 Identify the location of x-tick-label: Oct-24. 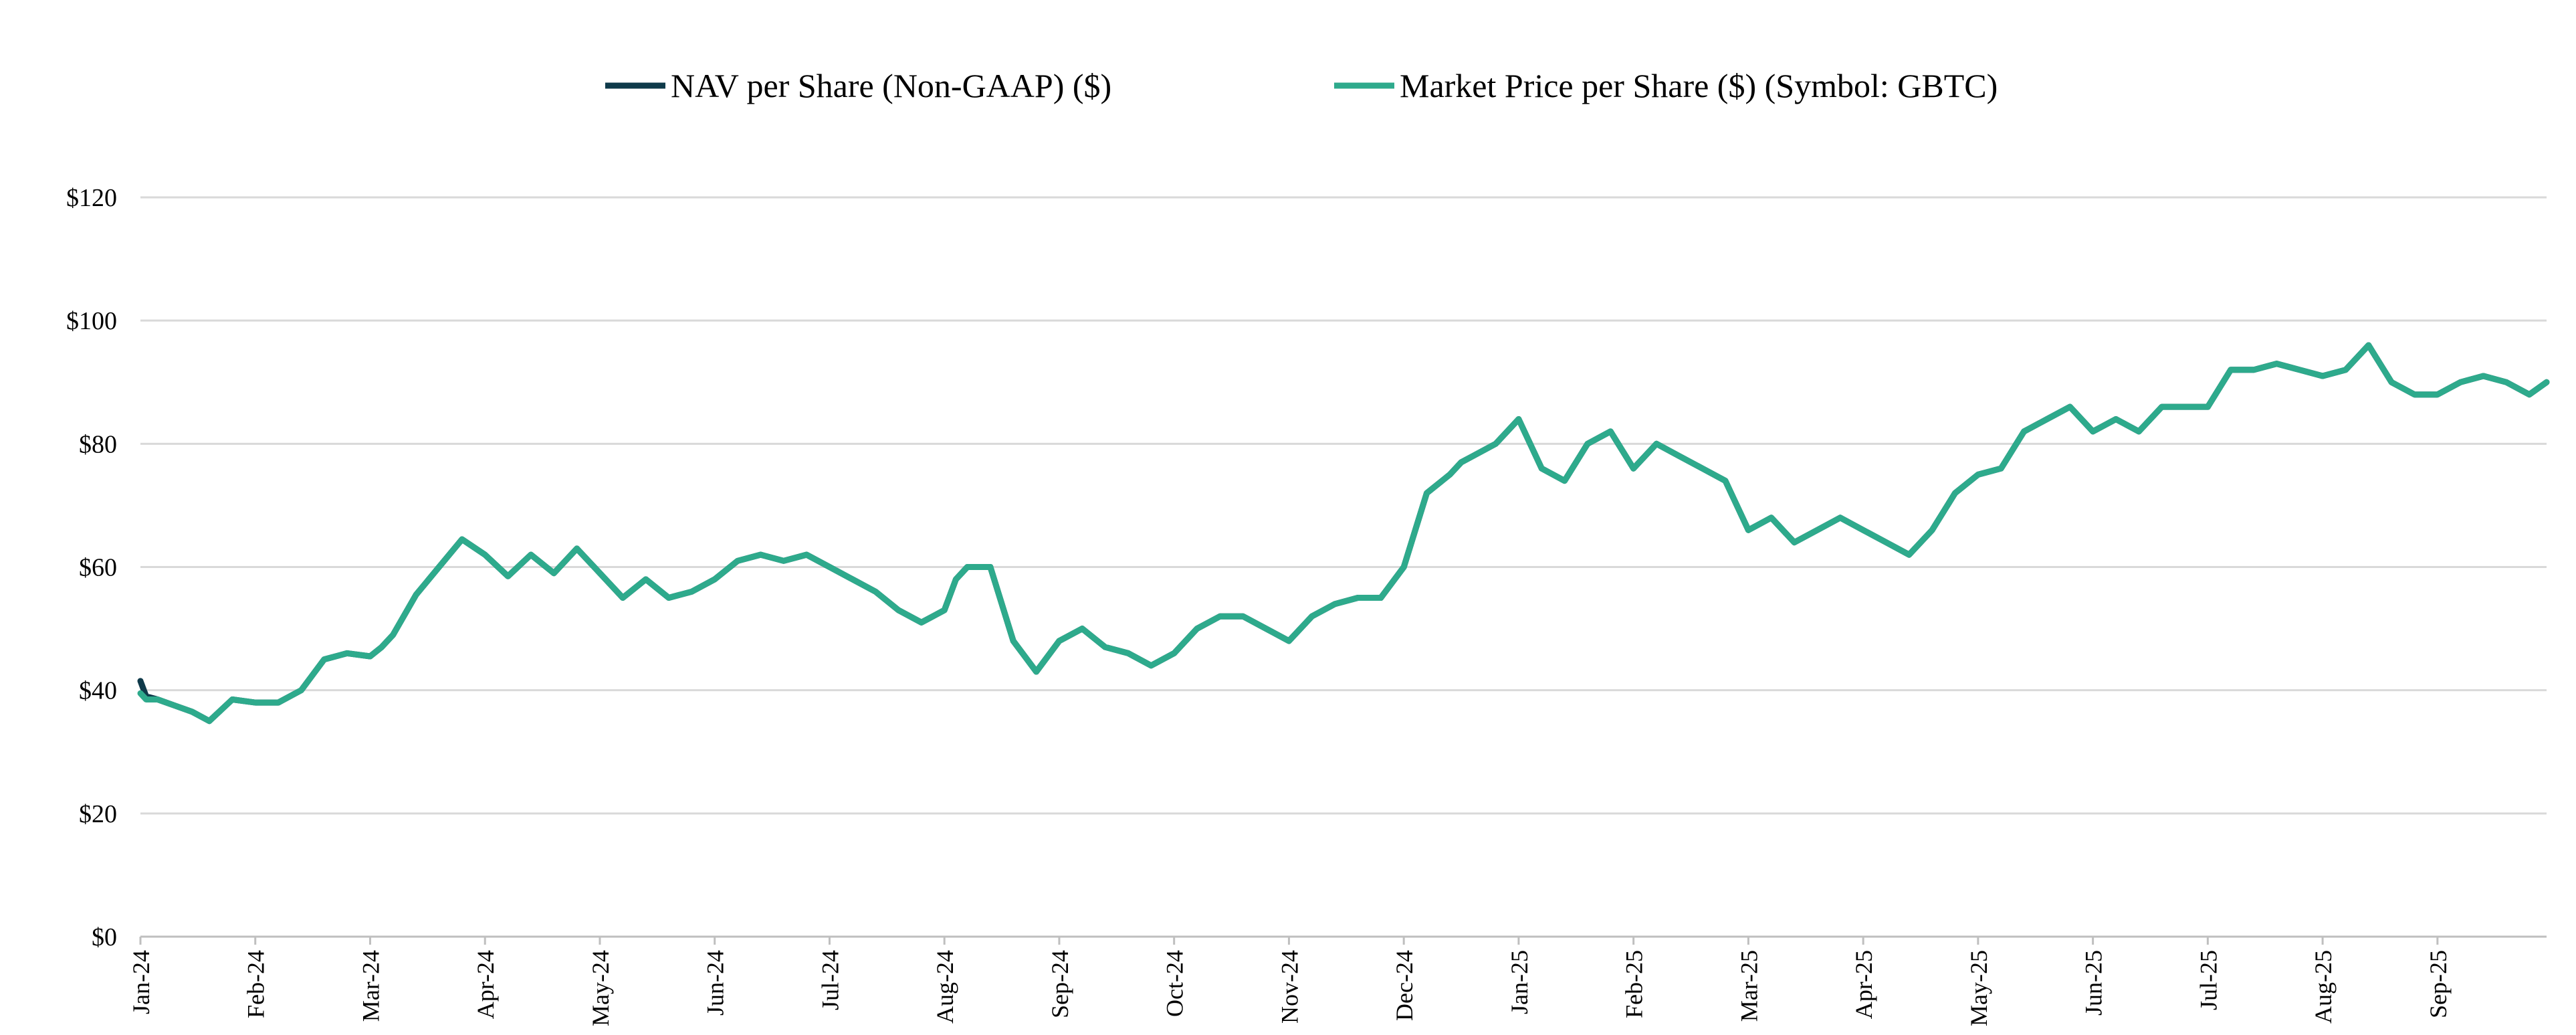
(1175, 983).